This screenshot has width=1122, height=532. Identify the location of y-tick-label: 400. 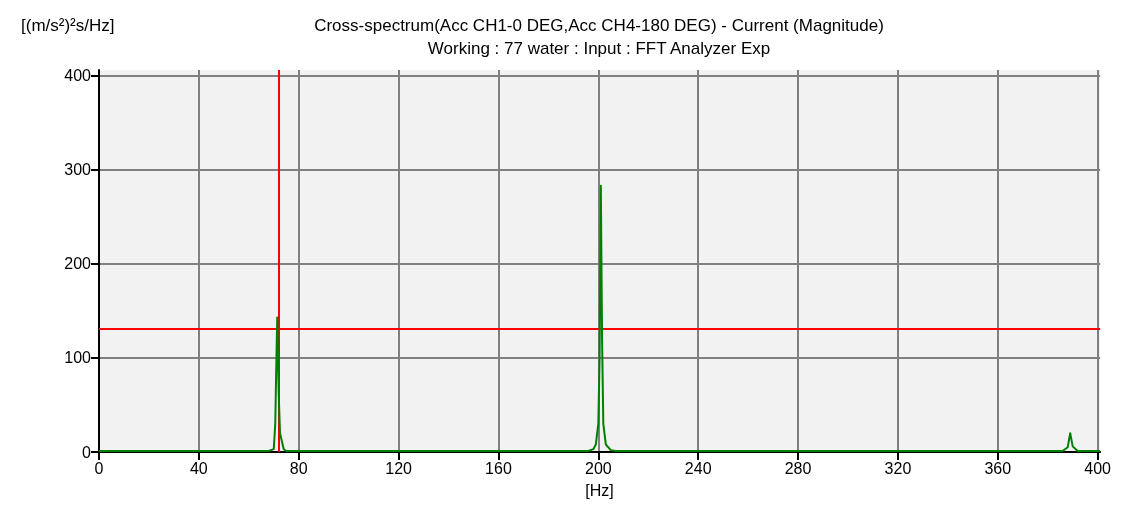
(78, 76).